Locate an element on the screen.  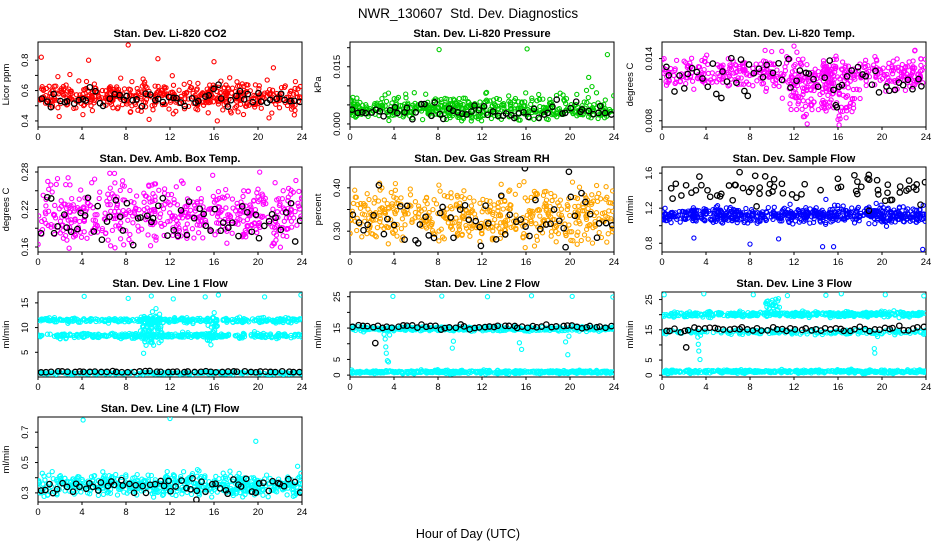
y-tick-label: 0.5 is located at coordinates (25, 462).